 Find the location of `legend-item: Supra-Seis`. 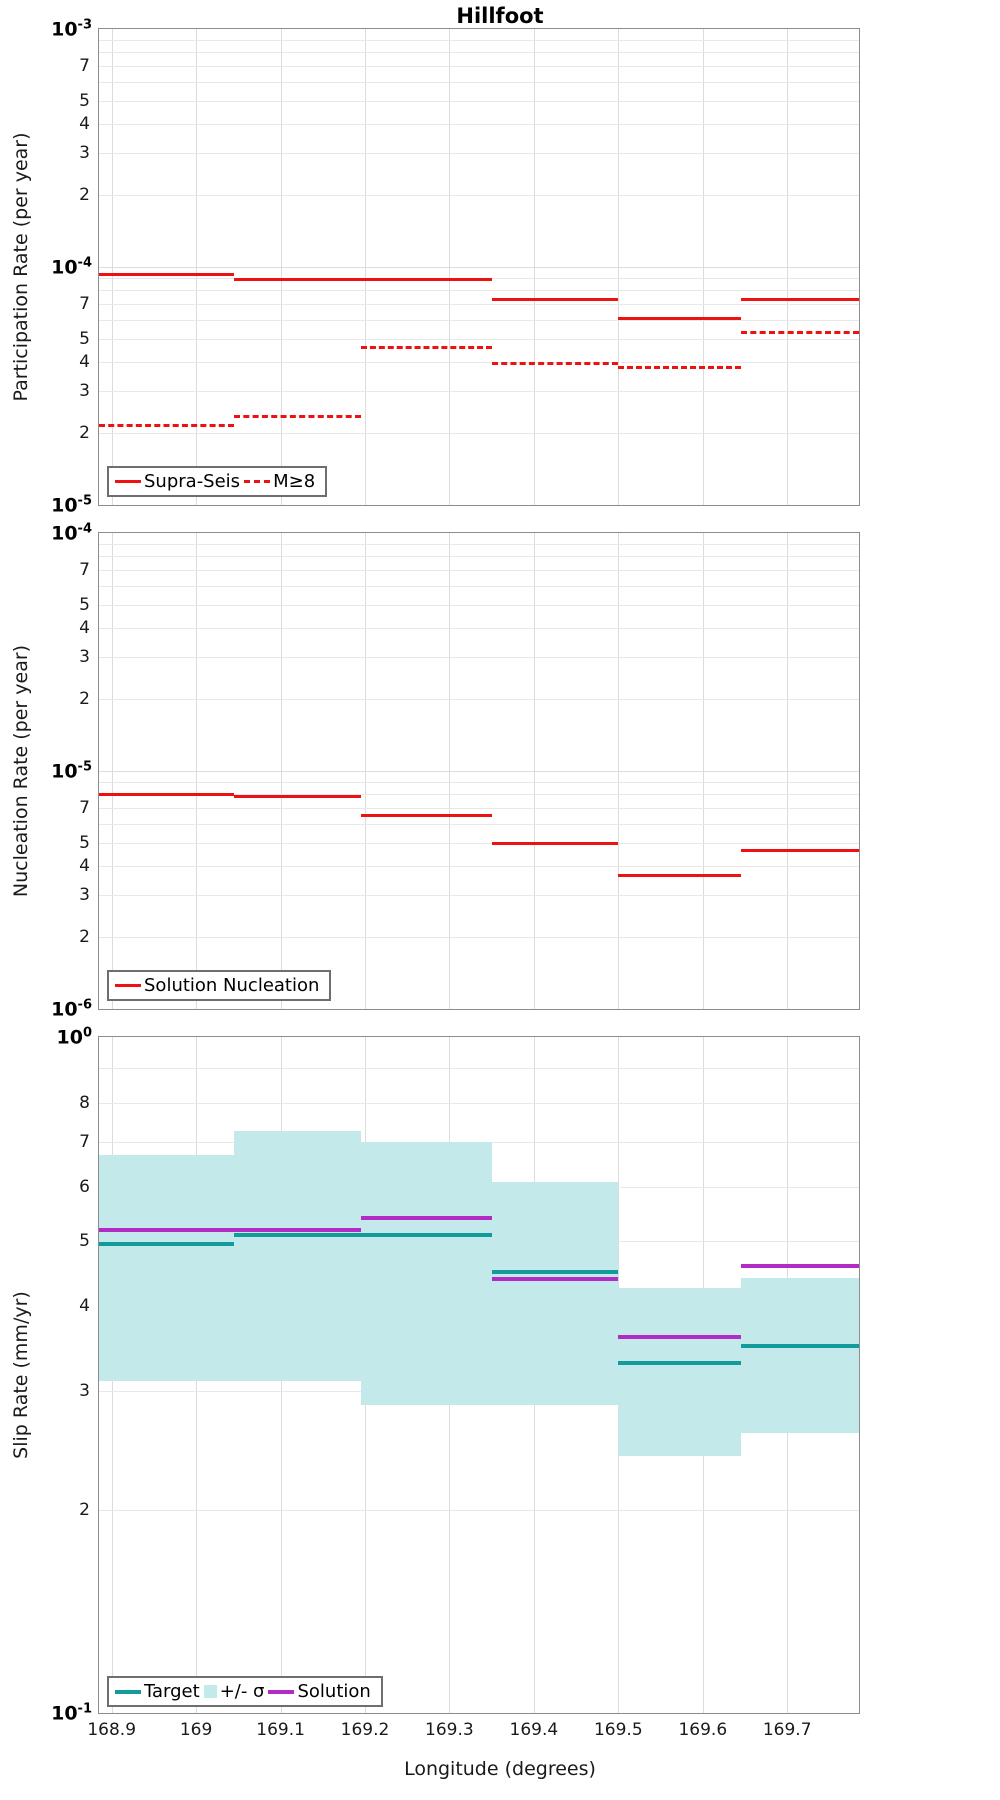

legend-item: Supra-Seis is located at coordinates (179, 481).